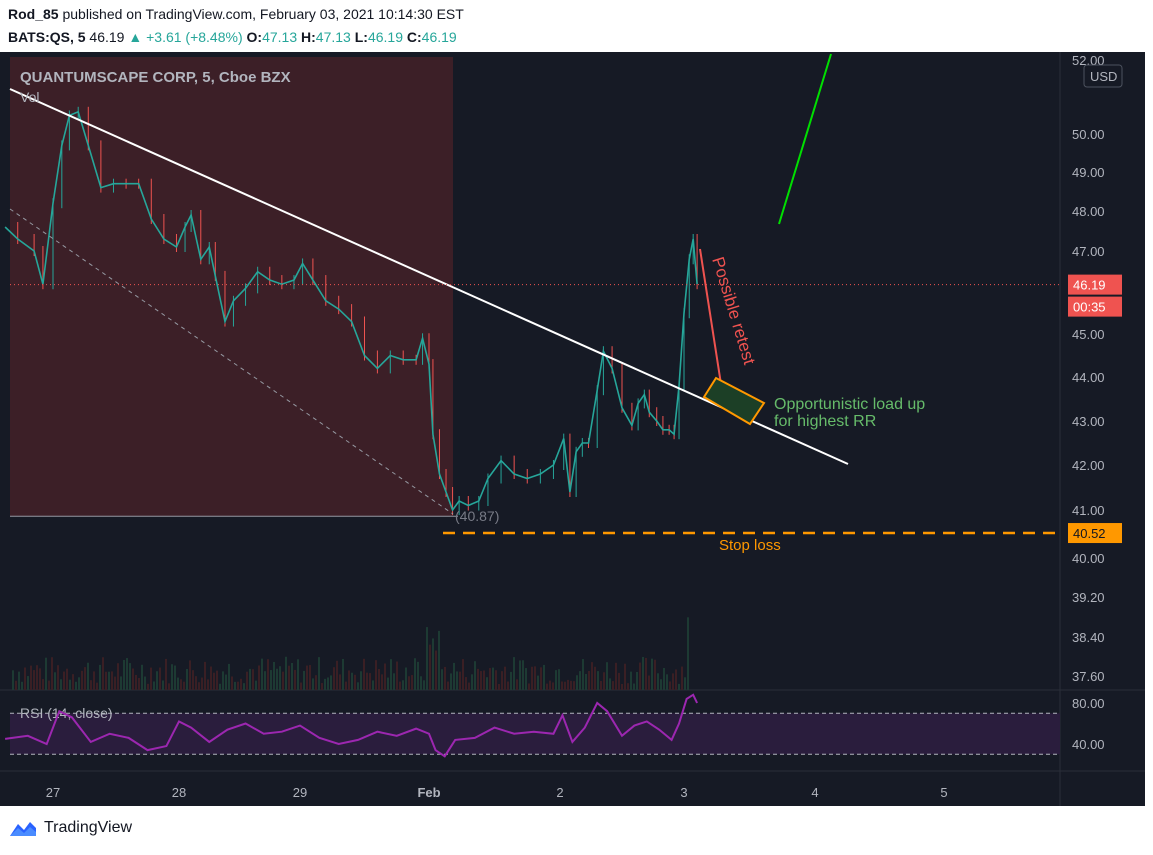  Describe the element at coordinates (47, 37) in the screenshot. I see `symbol-name: BATS:QS, 5` at that location.